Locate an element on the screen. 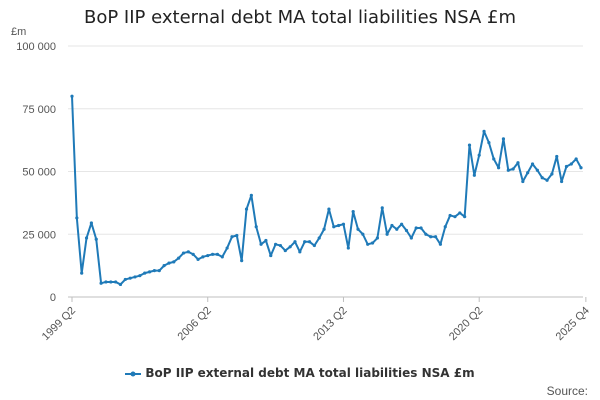 The height and width of the screenshot is (400, 600). source-label: Source: is located at coordinates (567, 391).